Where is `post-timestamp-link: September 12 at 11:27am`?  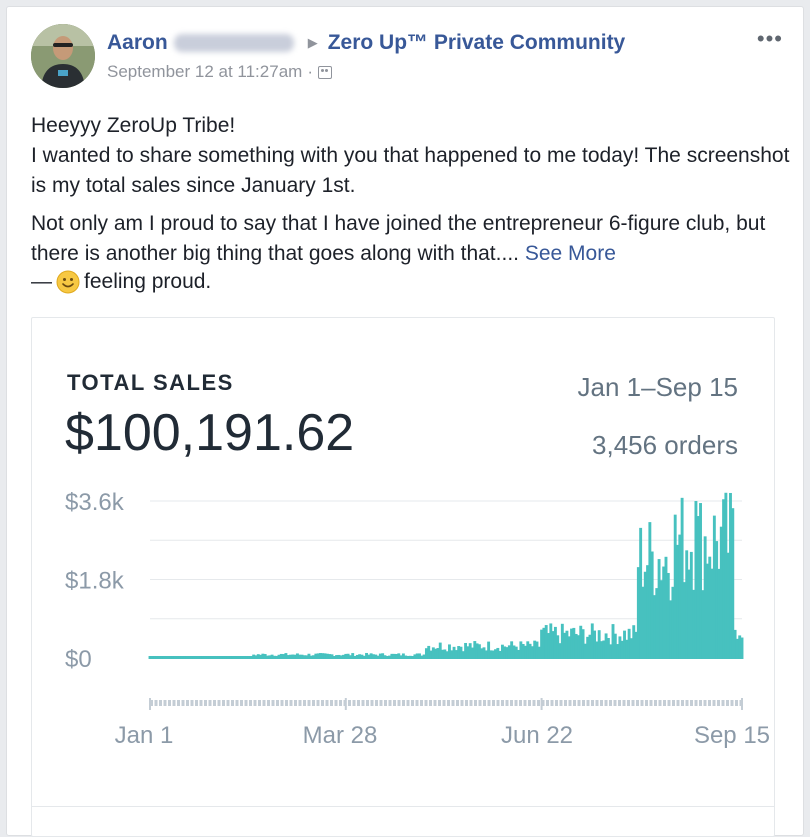 post-timestamp-link: September 12 at 11:27am is located at coordinates (205, 71).